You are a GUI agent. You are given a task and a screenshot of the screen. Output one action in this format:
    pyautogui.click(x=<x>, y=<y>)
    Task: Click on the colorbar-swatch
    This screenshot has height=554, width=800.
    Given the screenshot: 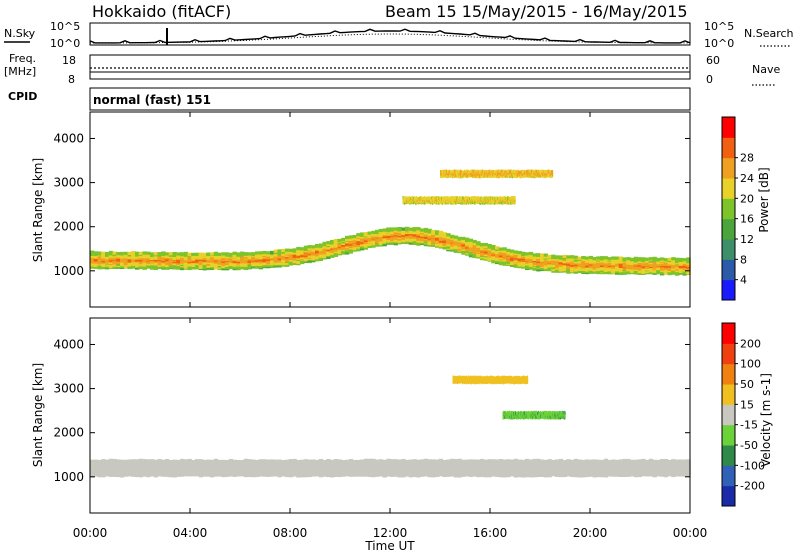 What is the action you would take?
    pyautogui.click(x=728, y=148)
    